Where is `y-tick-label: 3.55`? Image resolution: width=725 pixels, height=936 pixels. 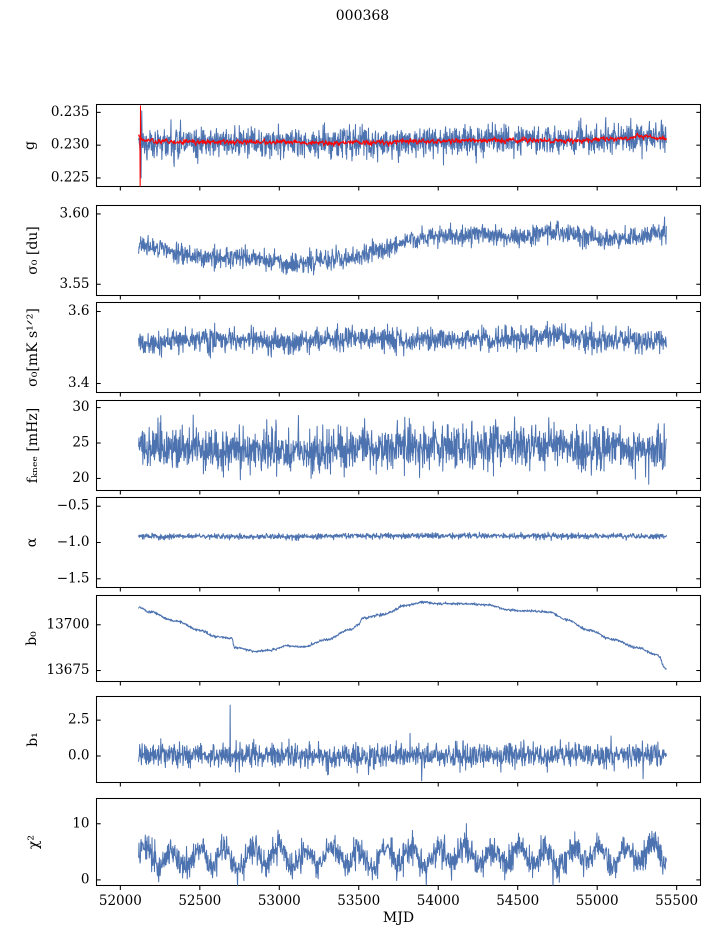
y-tick-label: 3.55 is located at coordinates (74, 284).